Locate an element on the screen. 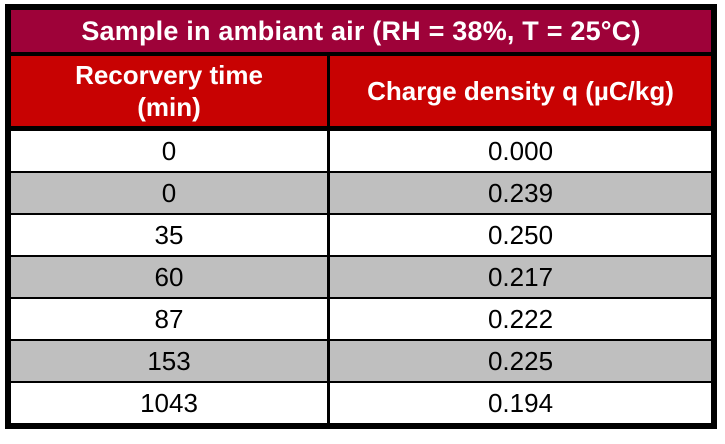 The width and height of the screenshot is (725, 444). table-row: 60 0.217 is located at coordinates (361, 277).